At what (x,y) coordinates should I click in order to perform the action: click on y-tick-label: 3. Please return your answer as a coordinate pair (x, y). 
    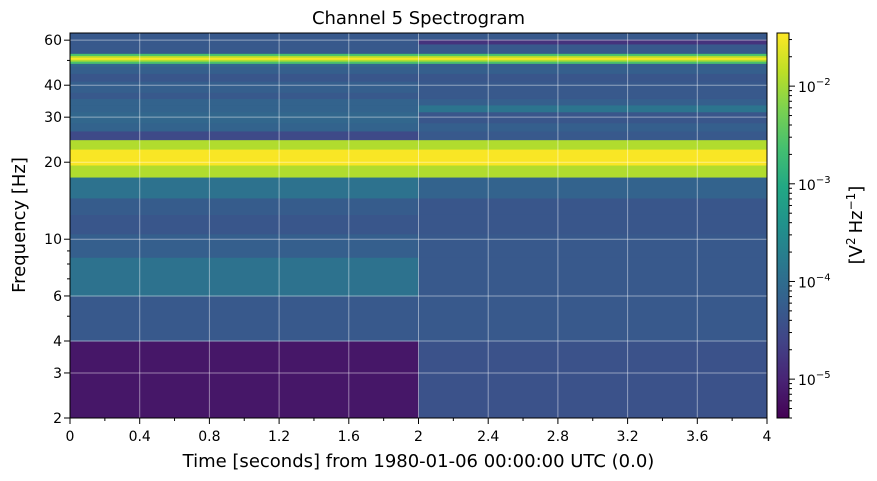
    Looking at the image, I should click on (57, 374).